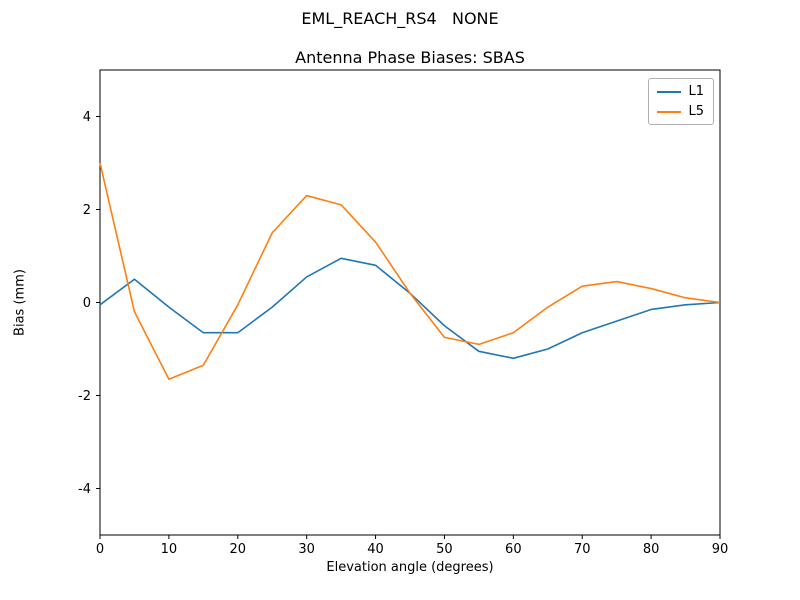  Describe the element at coordinates (375, 549) in the screenshot. I see `x-tick-label: 40` at that location.